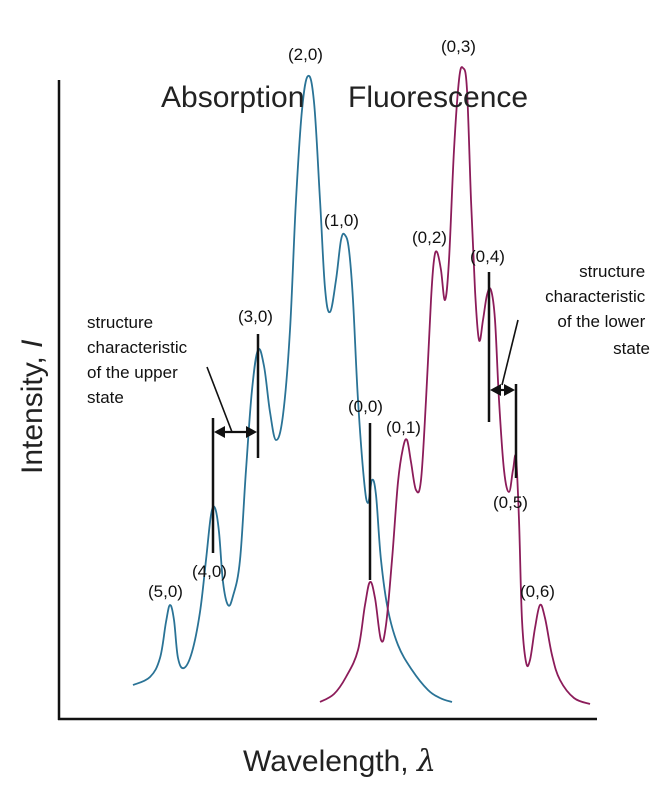 The height and width of the screenshot is (799, 668). What do you see at coordinates (32, 411) in the screenshot?
I see `y-axis-title-text: Intensity,` at bounding box center [32, 411].